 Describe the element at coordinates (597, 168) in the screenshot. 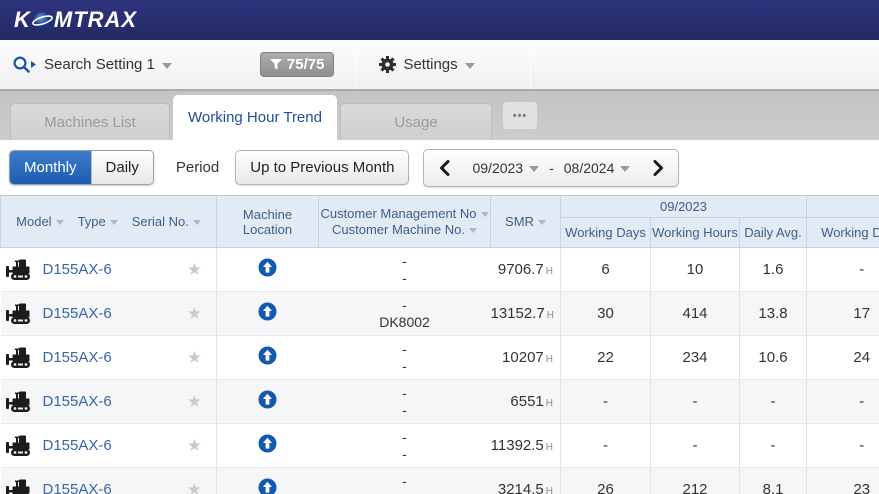

I see `period-end-dropdown: 08/2024` at that location.